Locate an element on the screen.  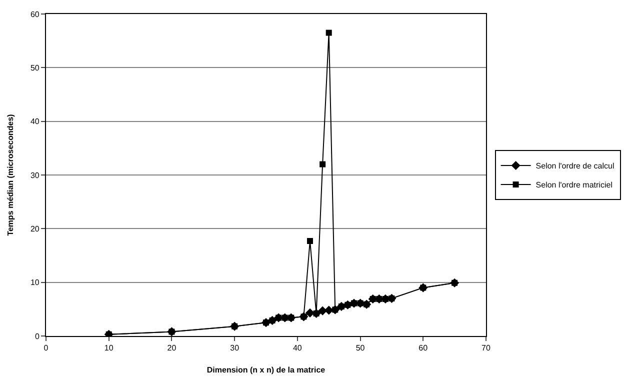
x-axis-title: Dimension (n x n) de la matrice is located at coordinates (266, 370).